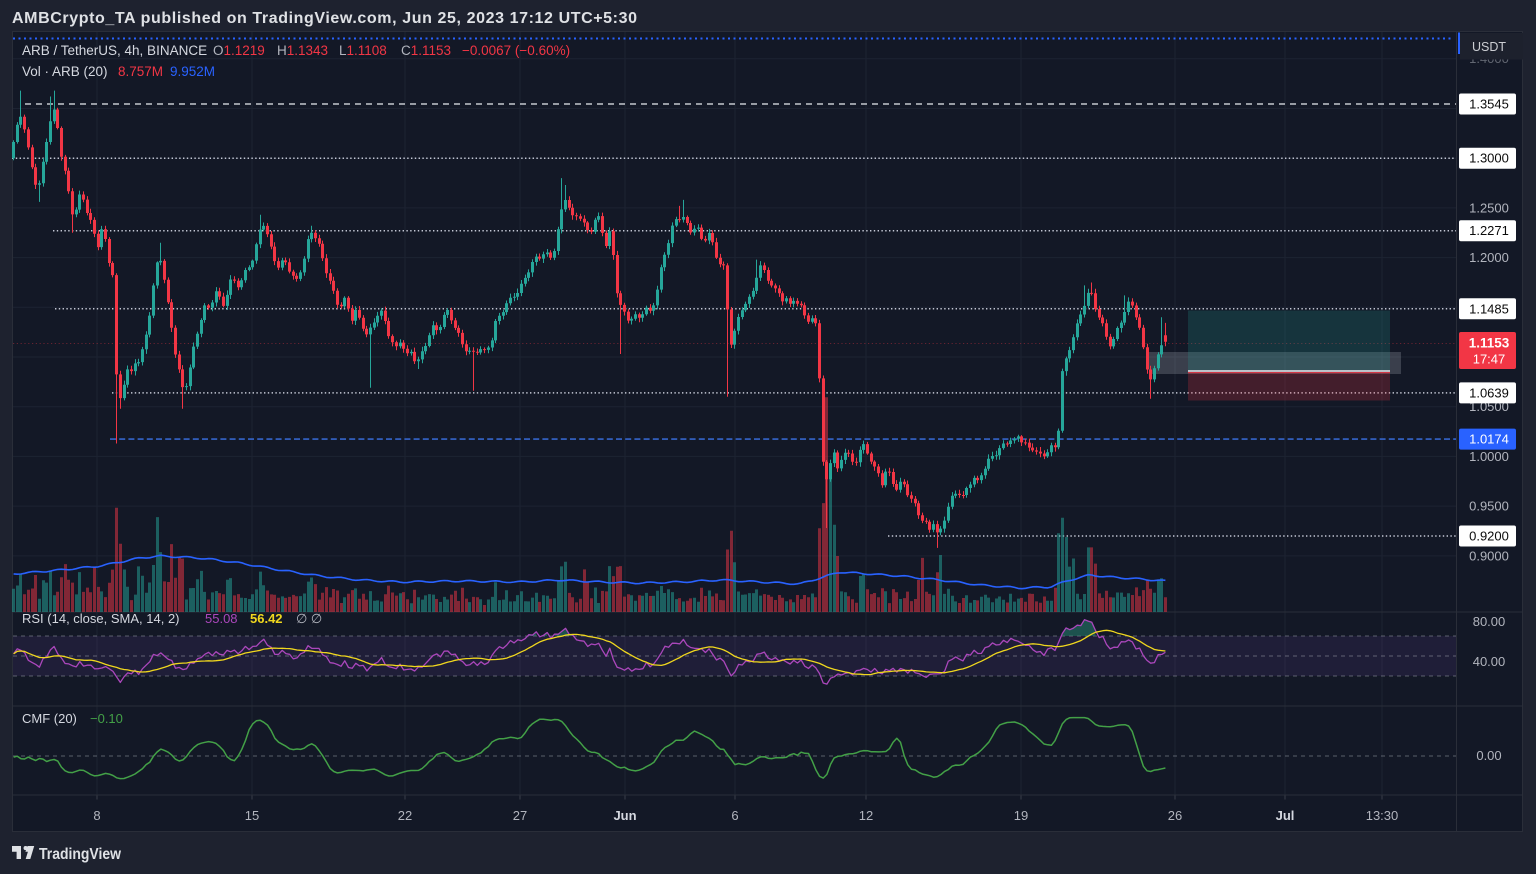 The width and height of the screenshot is (1536, 874). Describe the element at coordinates (363, 50) in the screenshot. I see `svg-text: L1.1108` at that location.